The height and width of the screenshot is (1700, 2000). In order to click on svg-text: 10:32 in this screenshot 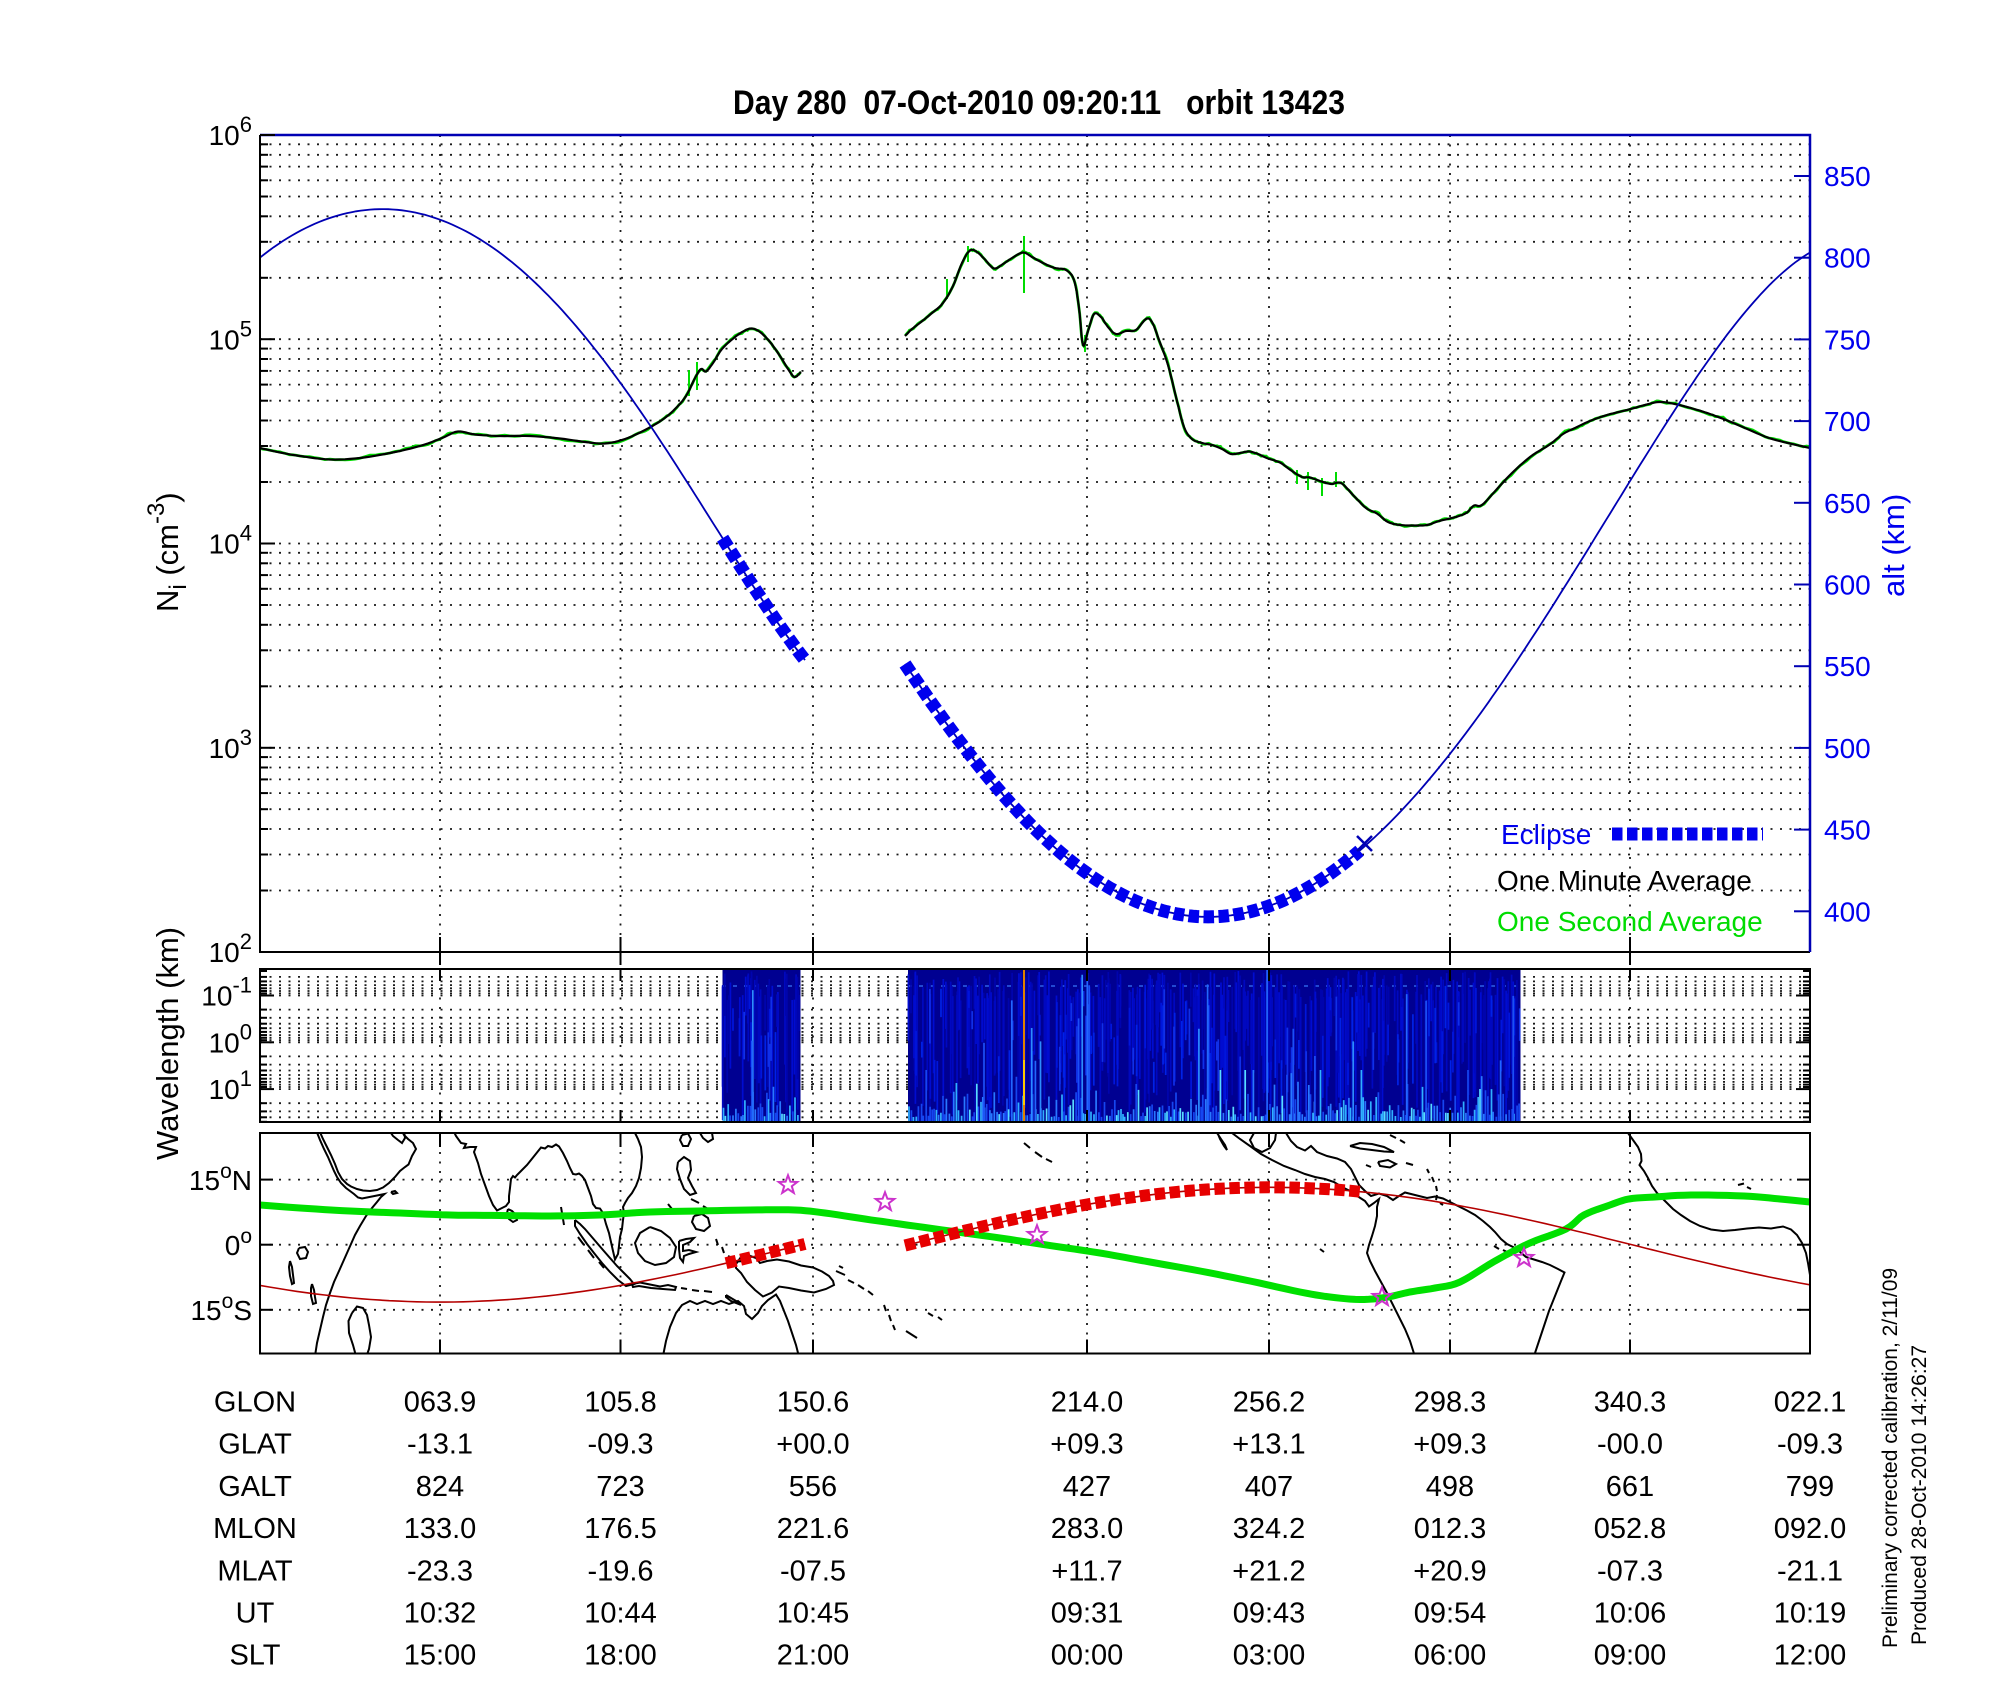, I will do `click(440, 1614)`.